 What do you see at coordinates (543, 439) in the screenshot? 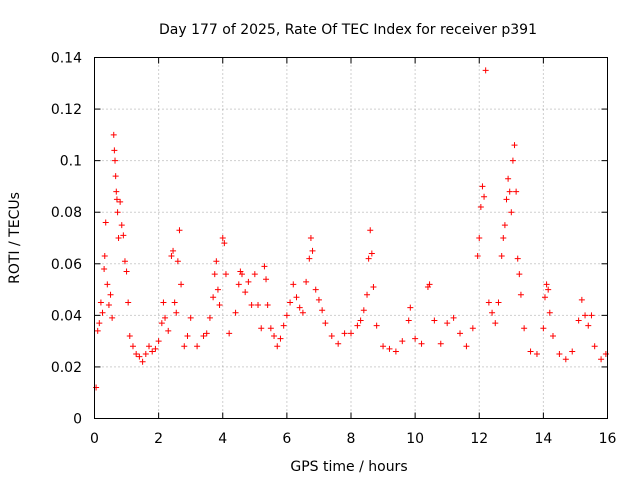
I see `x-tick-label: 14` at bounding box center [543, 439].